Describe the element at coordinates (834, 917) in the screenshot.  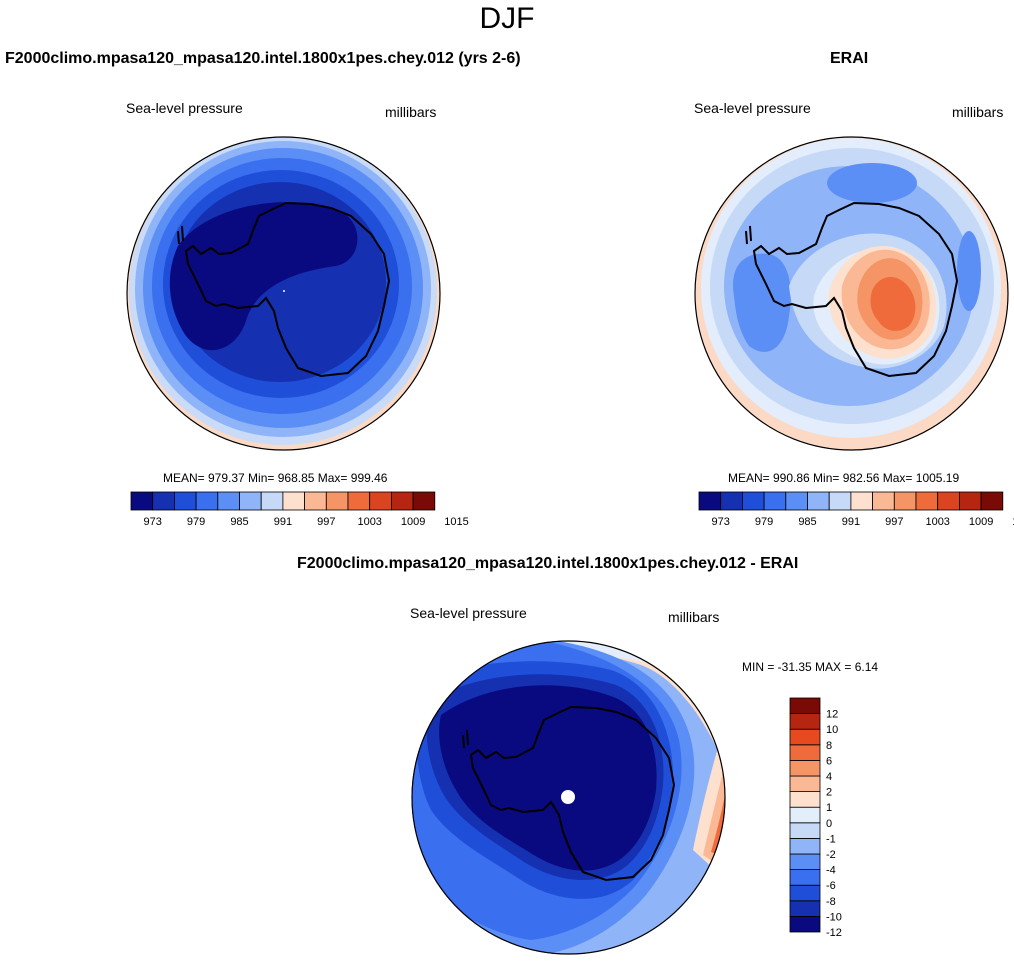
I see `colorbar-tick-label: -10` at that location.